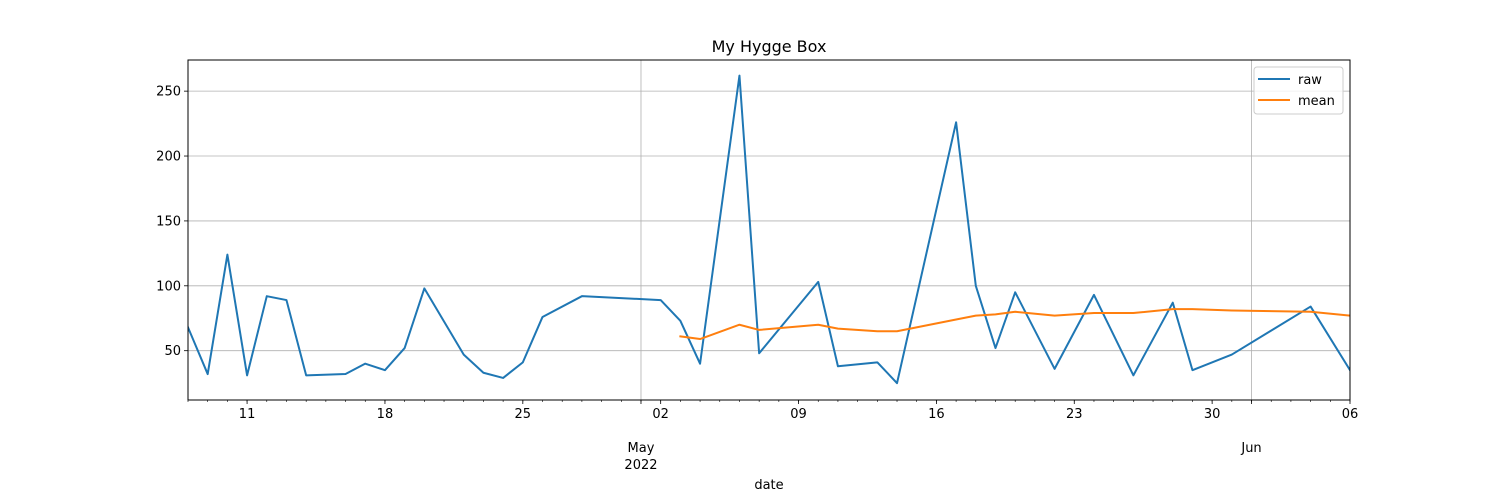  I want to click on x-tick-label: 25, so click(523, 414).